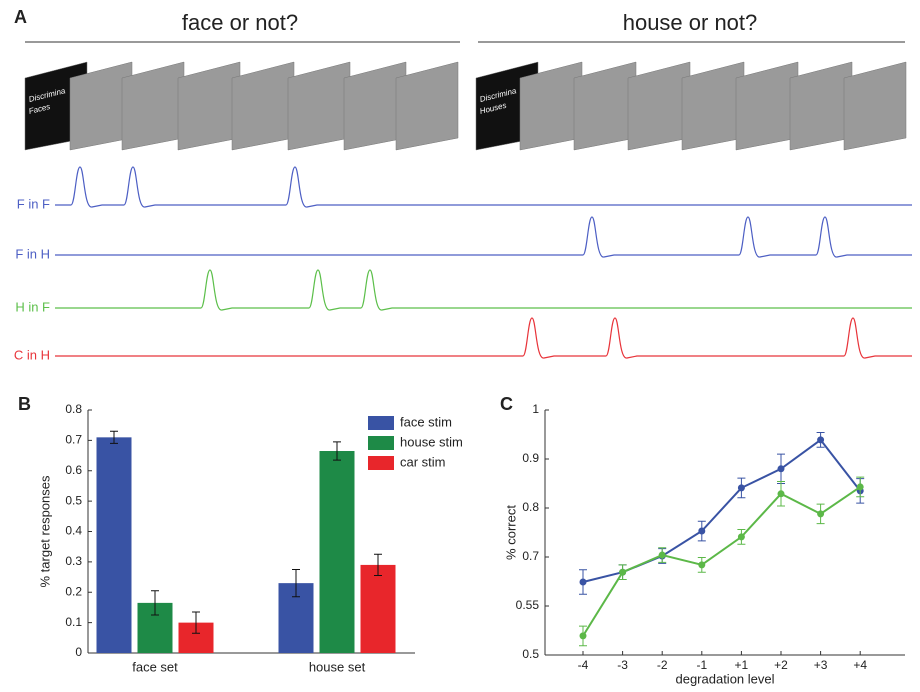  What do you see at coordinates (535, 409) in the screenshot?
I see `y-tick-label: 1` at bounding box center [535, 409].